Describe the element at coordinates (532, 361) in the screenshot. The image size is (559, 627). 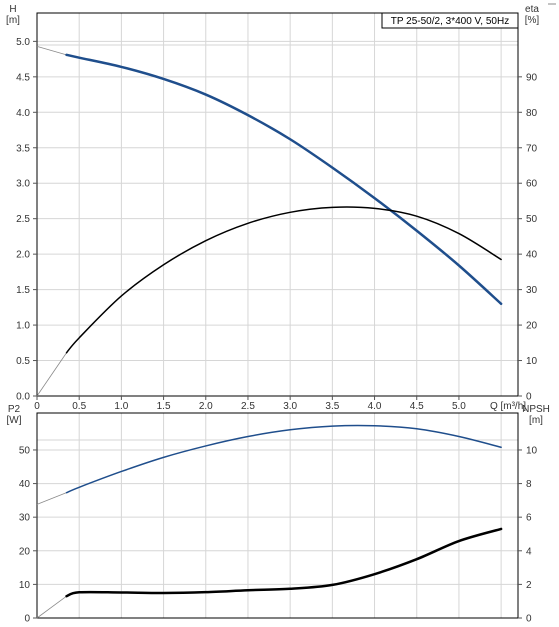
I see `upper-y2tick-label: 10` at that location.